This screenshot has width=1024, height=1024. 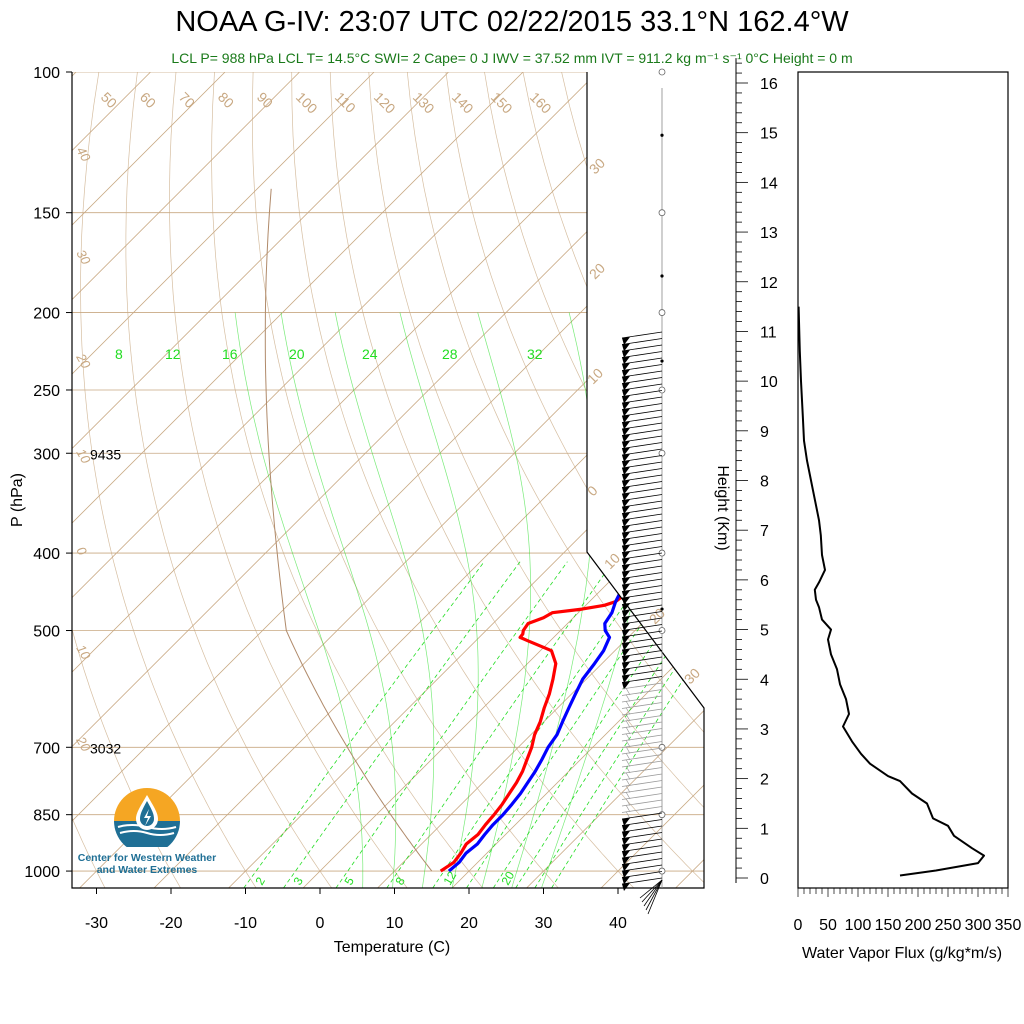 I want to click on dry-adiabat-label: 30, so click(x=83, y=257).